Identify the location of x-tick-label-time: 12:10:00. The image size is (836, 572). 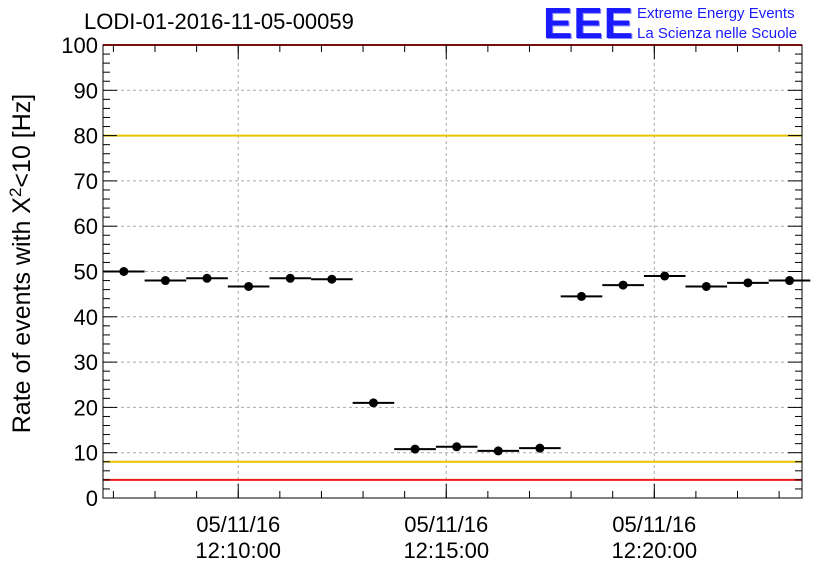
(238, 550).